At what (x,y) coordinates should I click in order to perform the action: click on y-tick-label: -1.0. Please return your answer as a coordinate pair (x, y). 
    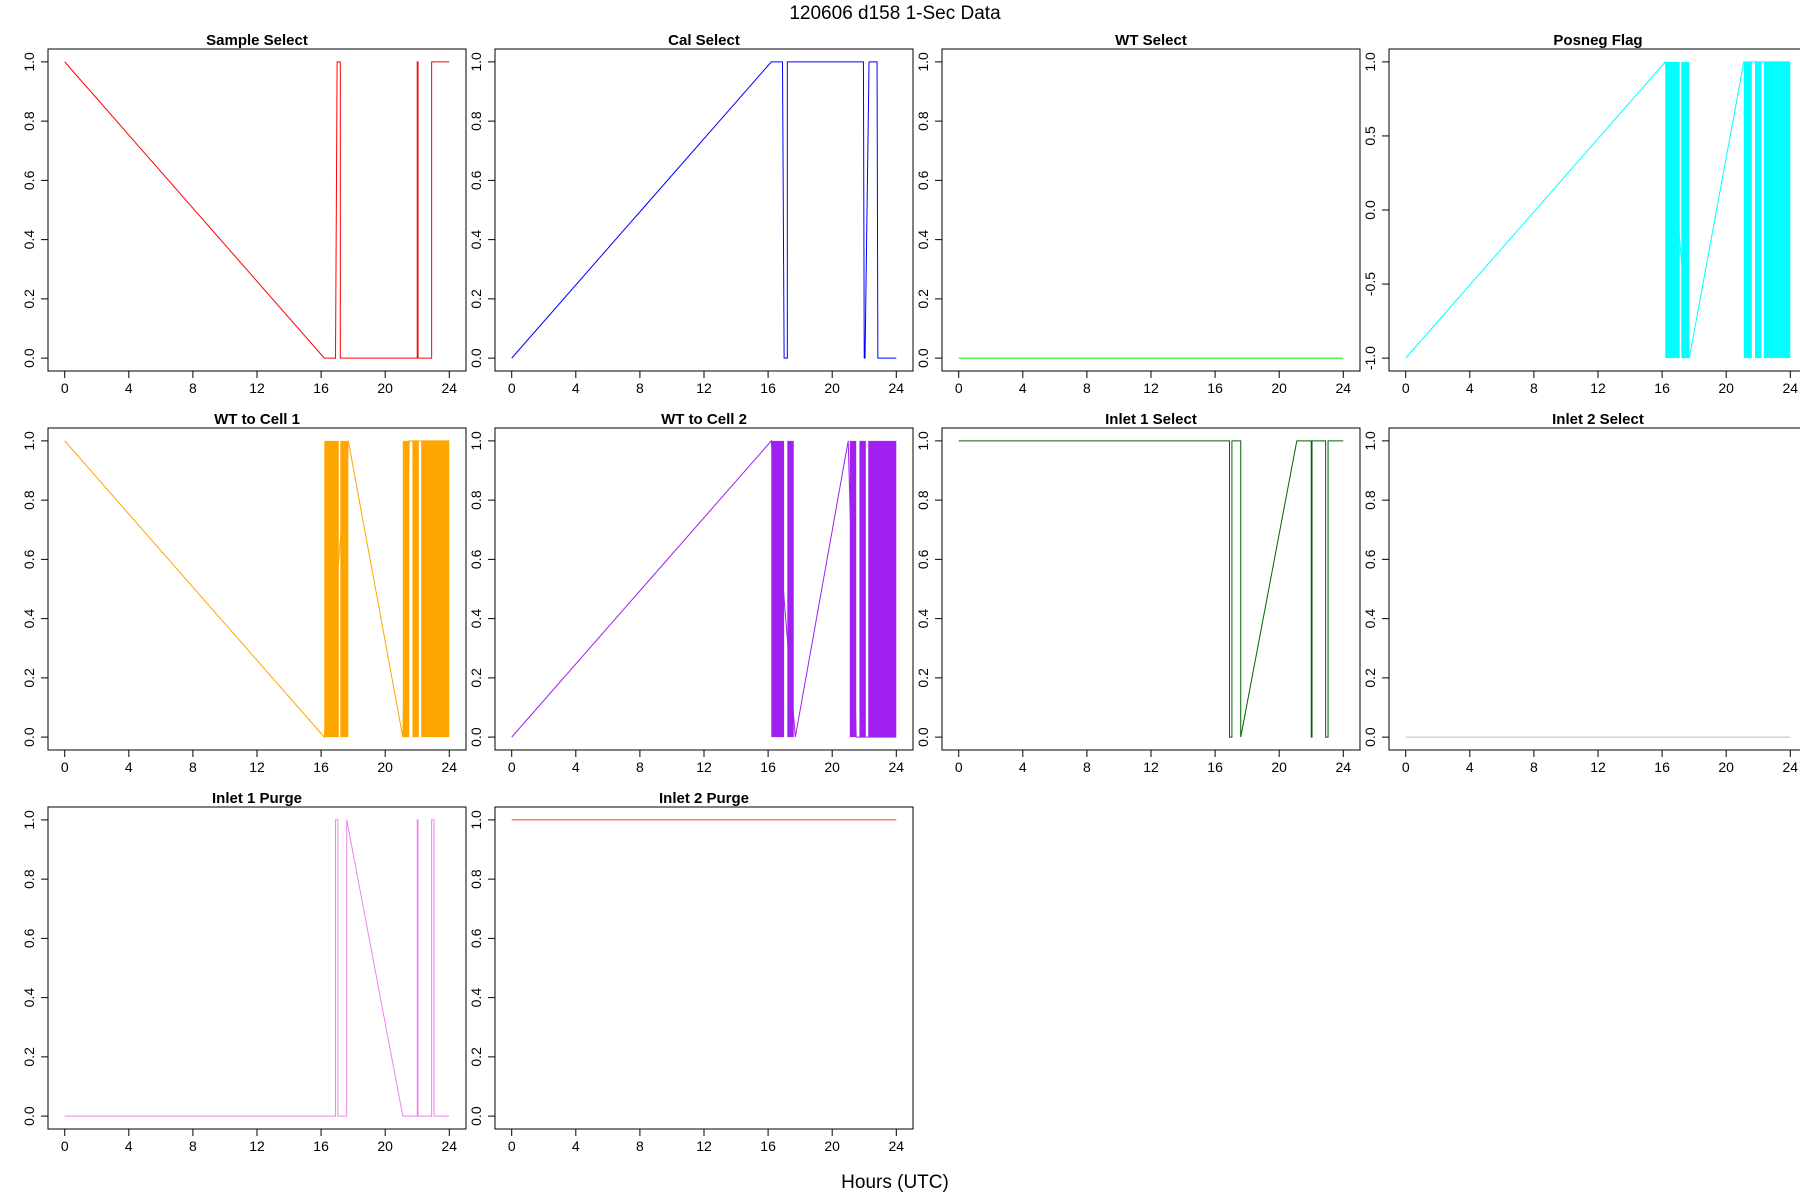
    Looking at the image, I should click on (1370, 358).